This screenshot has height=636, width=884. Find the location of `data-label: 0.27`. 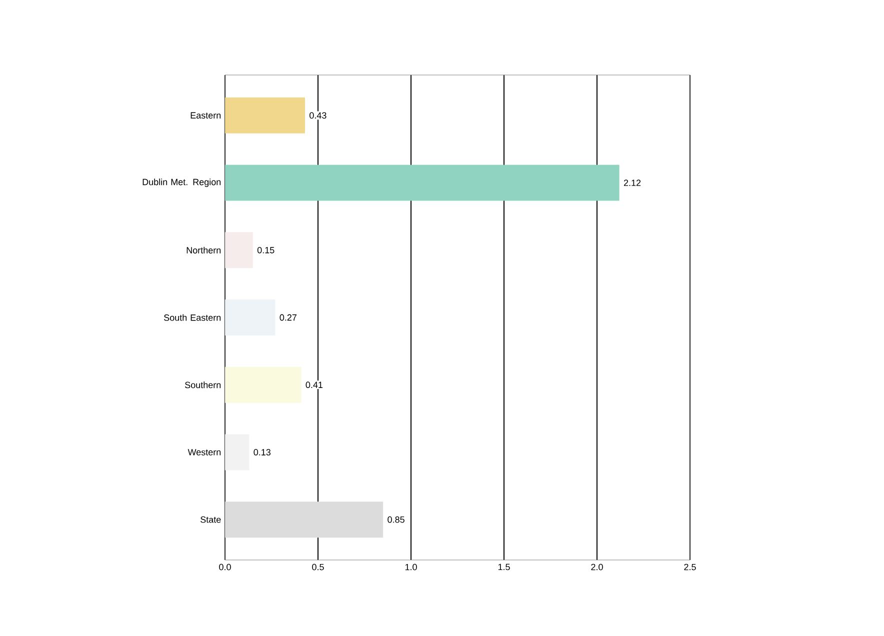

data-label: 0.27 is located at coordinates (288, 317).